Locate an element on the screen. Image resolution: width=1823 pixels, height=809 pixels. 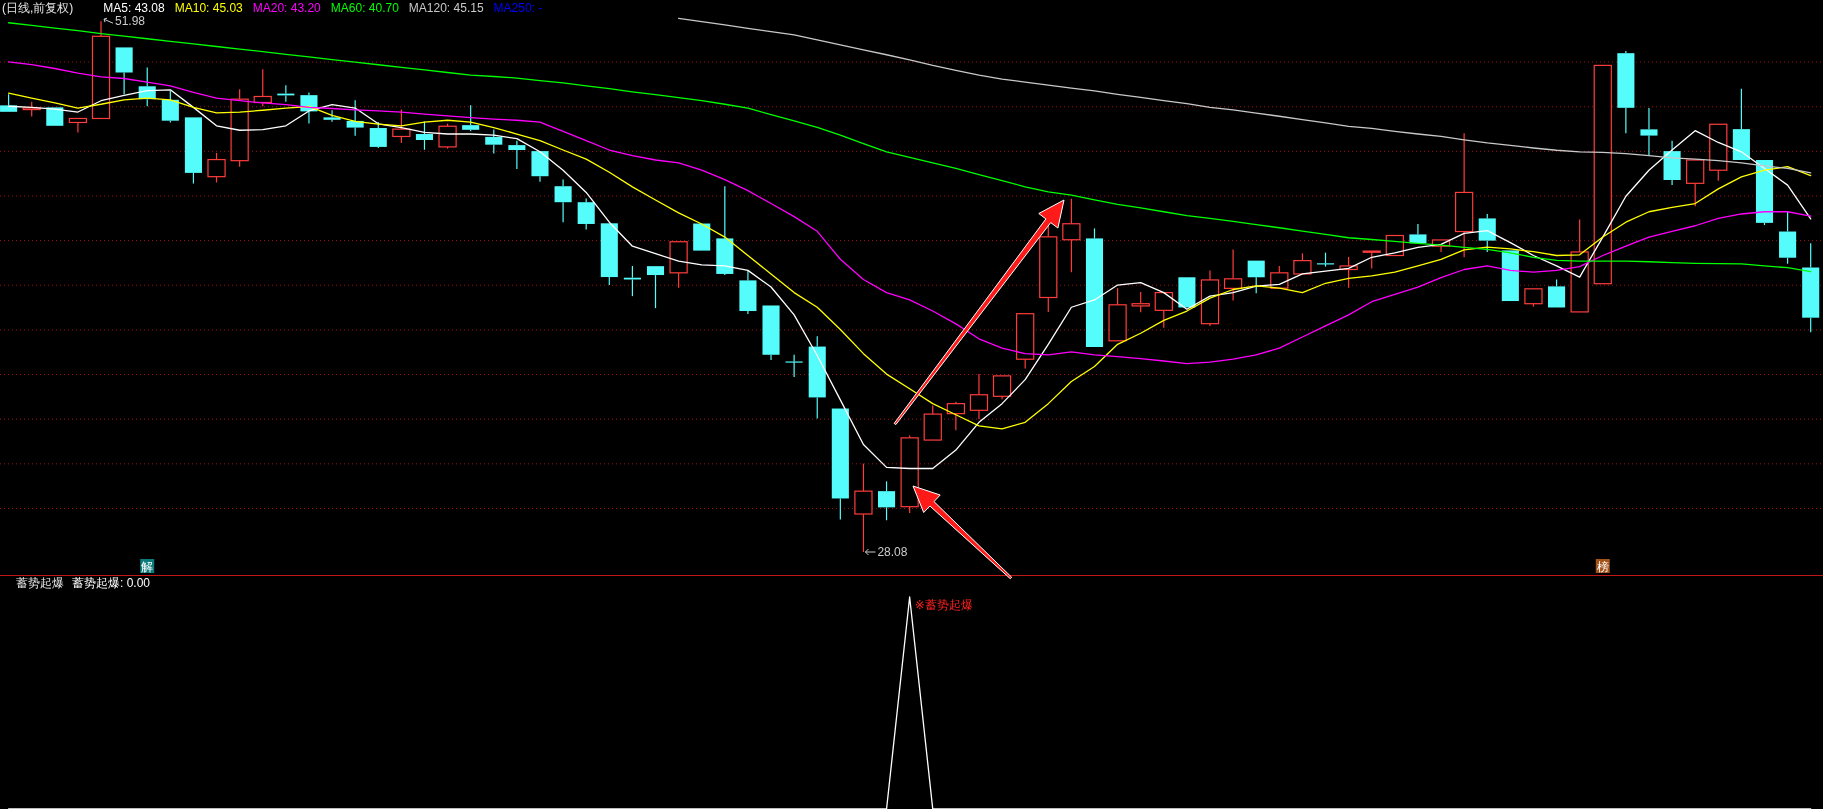
chart-title: 蓄势起爆 is located at coordinates (40, 583).